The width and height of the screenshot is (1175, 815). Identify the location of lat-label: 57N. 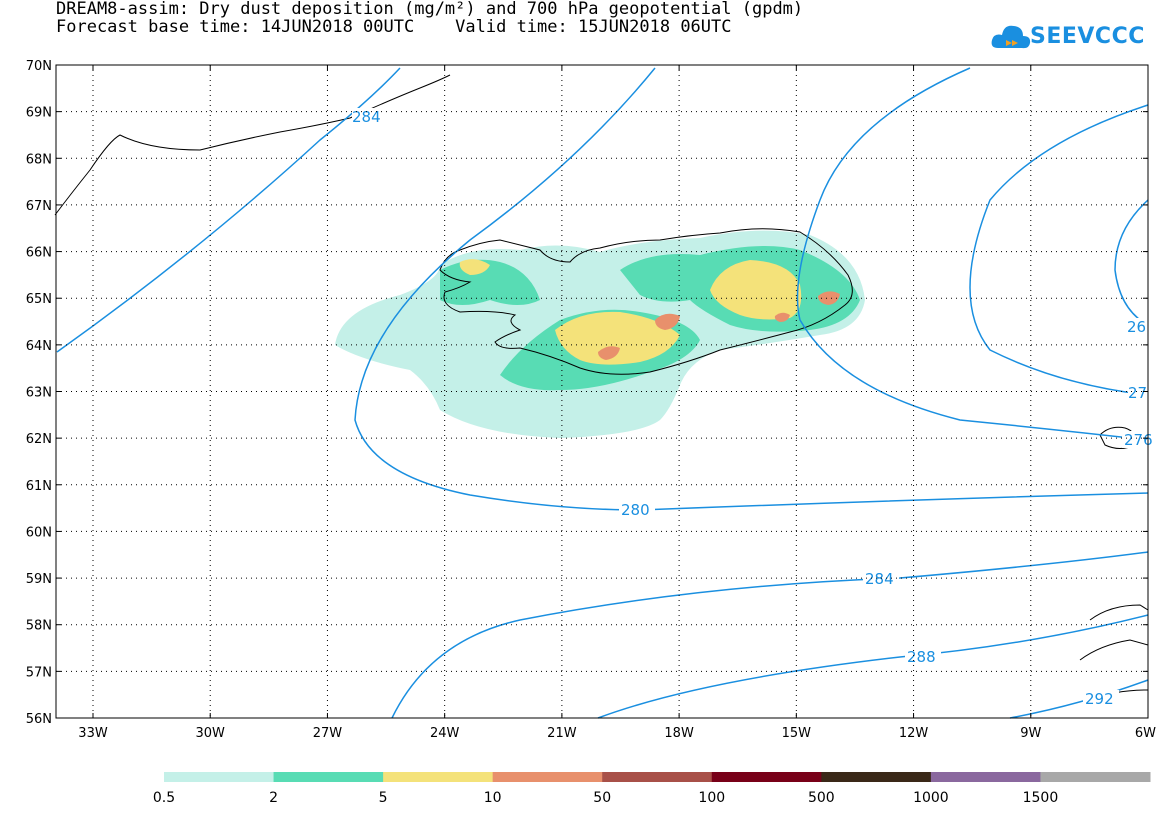
(39, 672).